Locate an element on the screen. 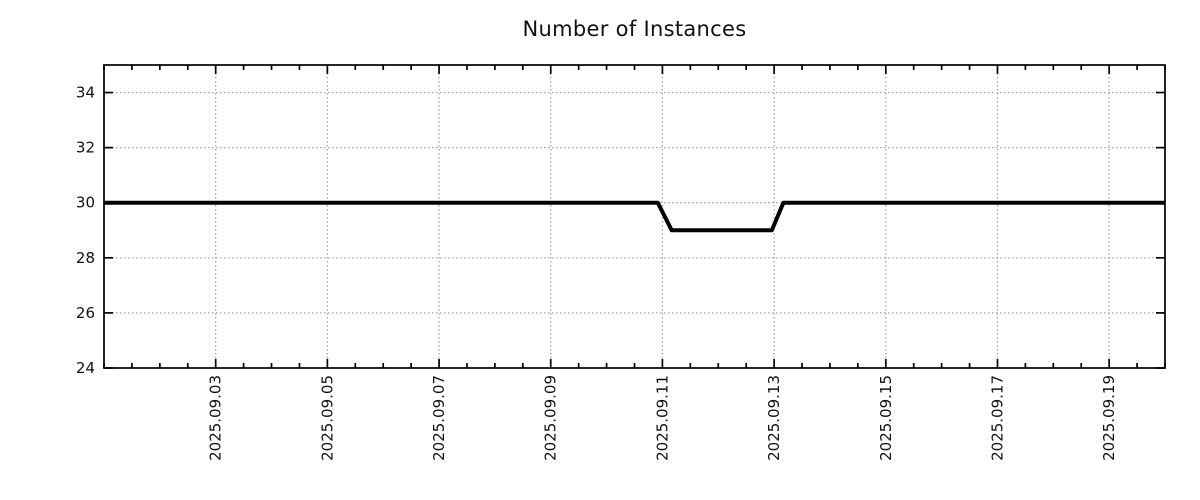 This screenshot has height=500, width=1200. x-tick-label: 2025.09.07 is located at coordinates (439, 418).